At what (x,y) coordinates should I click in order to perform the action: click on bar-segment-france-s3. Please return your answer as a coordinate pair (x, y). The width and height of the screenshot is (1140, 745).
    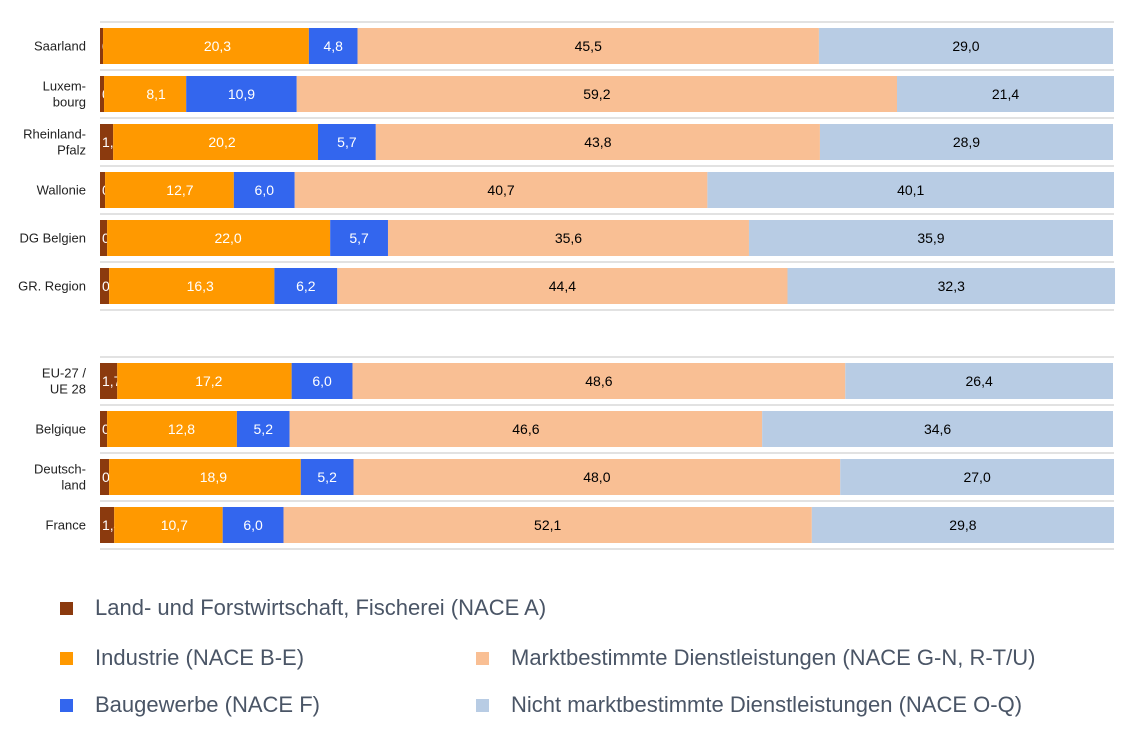
    Looking at the image, I should click on (547, 525).